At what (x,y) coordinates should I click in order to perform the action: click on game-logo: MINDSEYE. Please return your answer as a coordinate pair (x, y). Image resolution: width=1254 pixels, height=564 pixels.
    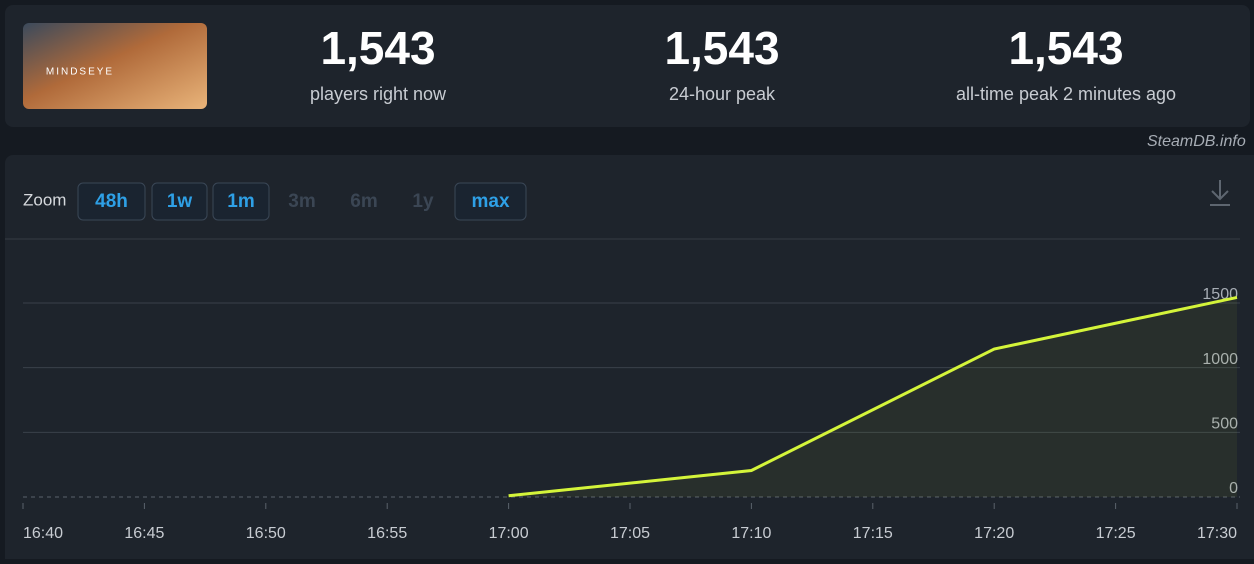
    Looking at the image, I should click on (80, 72).